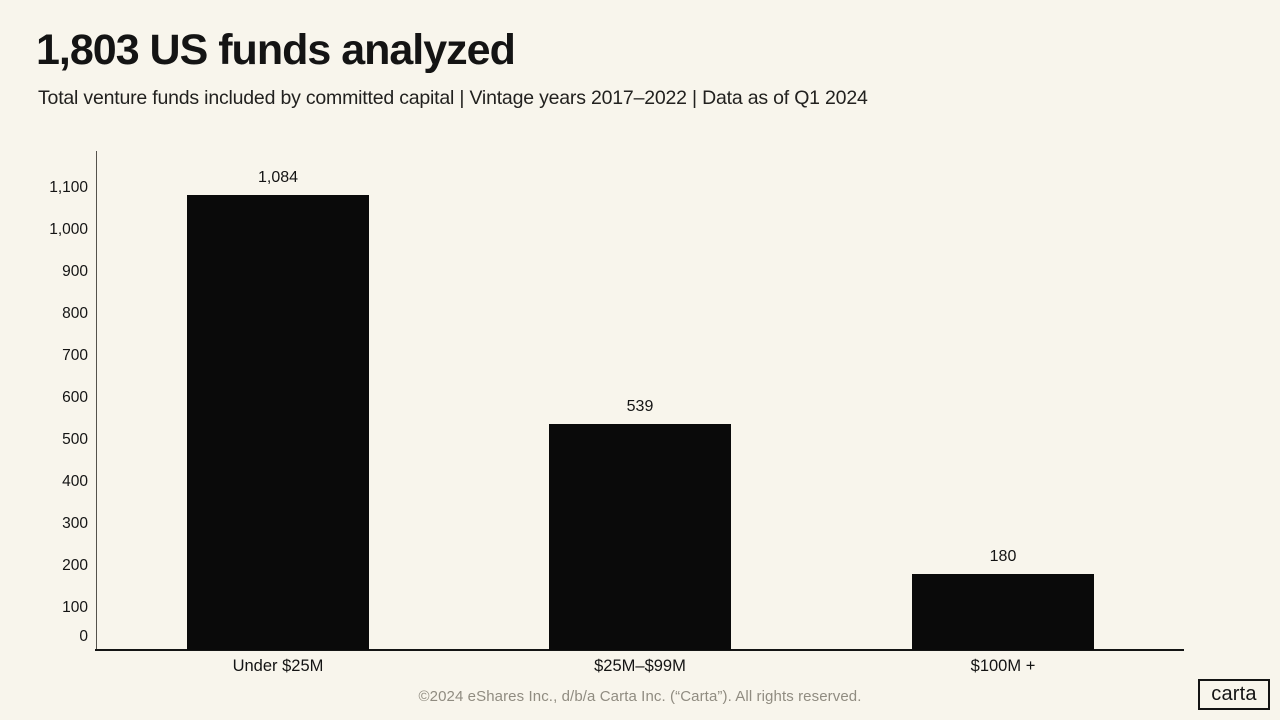 The image size is (1280, 720). What do you see at coordinates (75, 271) in the screenshot?
I see `y-tick-label: 900` at bounding box center [75, 271].